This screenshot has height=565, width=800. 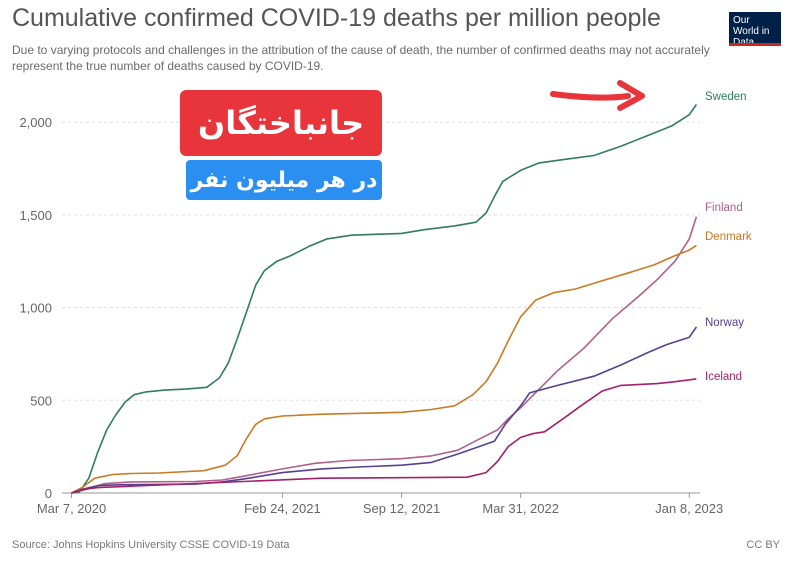 What do you see at coordinates (689, 508) in the screenshot?
I see `x-tick-label: Jan 8, 2023` at bounding box center [689, 508].